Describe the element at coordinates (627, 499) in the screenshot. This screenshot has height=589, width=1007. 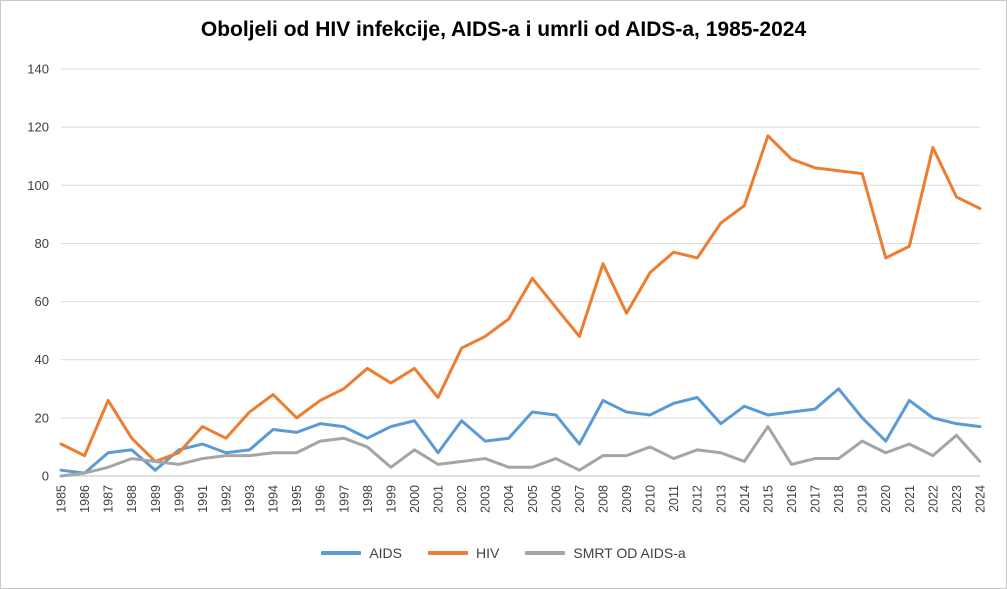
I see `x-tick-label: 2009` at that location.